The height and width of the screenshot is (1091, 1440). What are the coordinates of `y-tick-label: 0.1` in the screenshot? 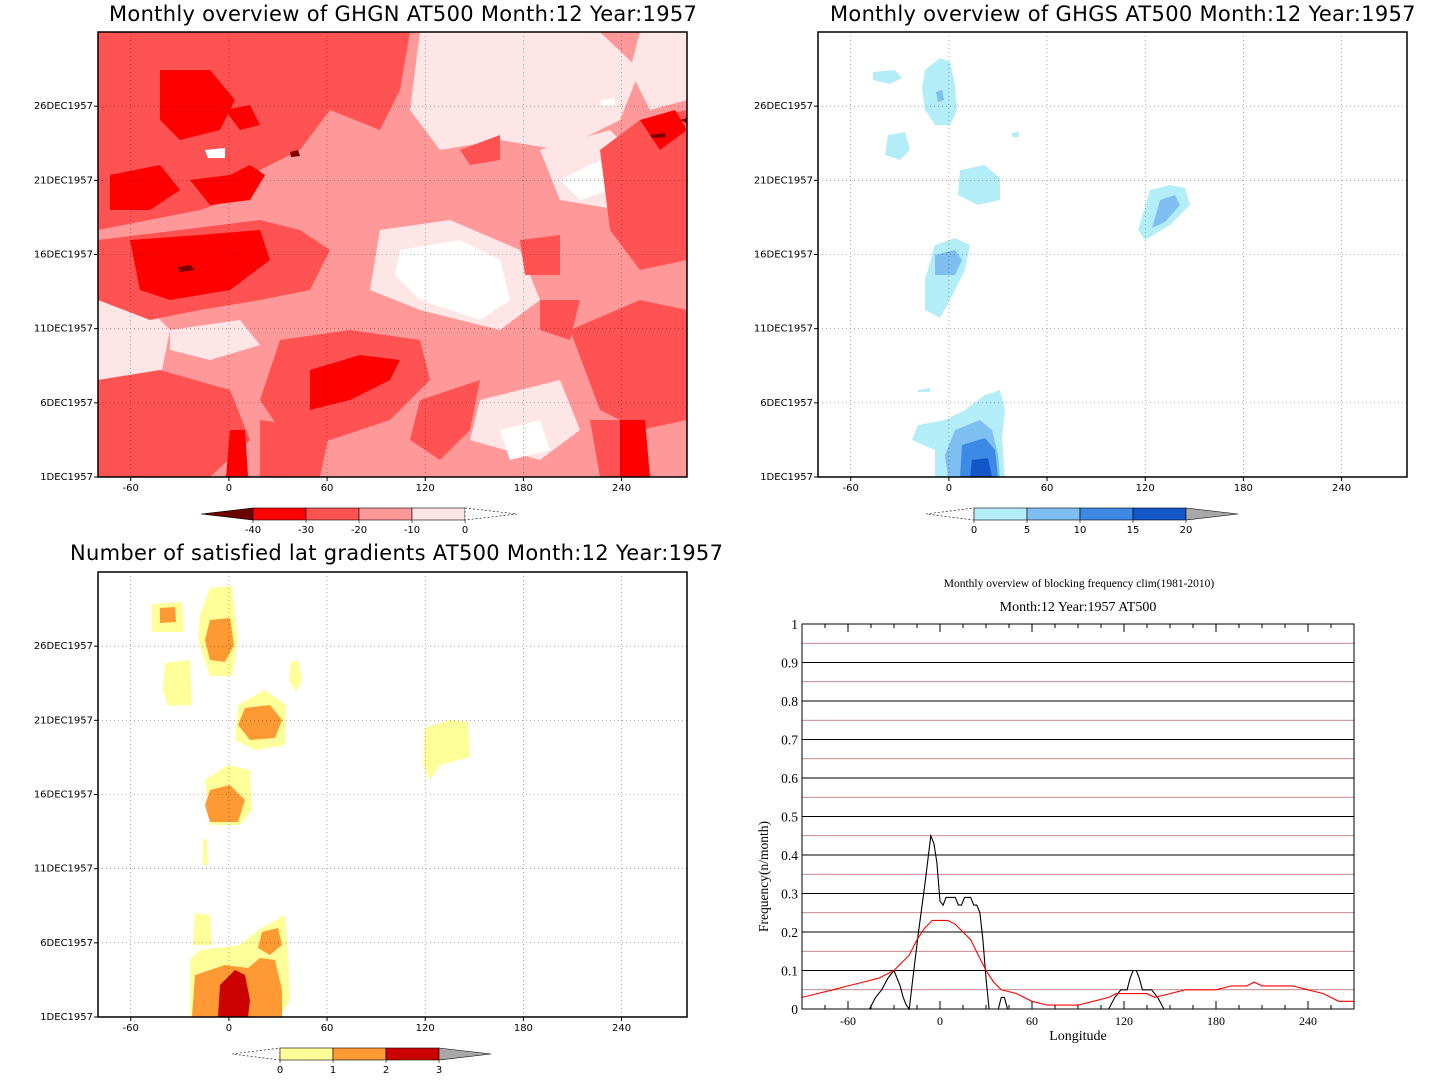 It's located at (789, 971).